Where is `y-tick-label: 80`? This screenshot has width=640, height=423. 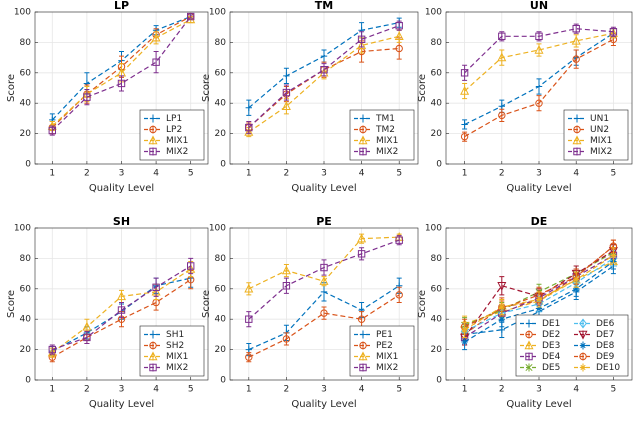 y-tick-label: 80 is located at coordinates (437, 259).